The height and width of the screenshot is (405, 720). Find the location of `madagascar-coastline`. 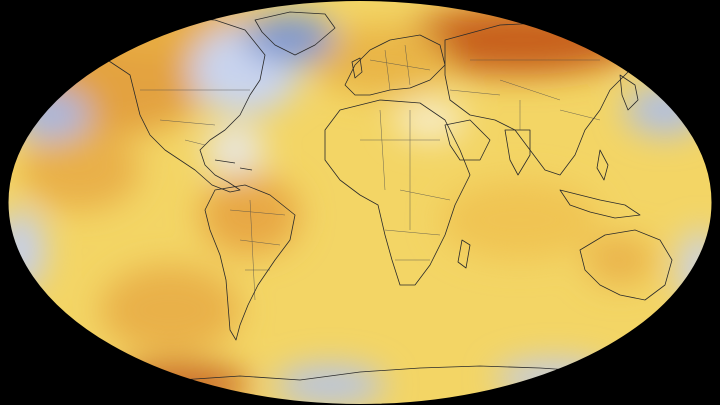

madagascar-coastline is located at coordinates (464, 254).